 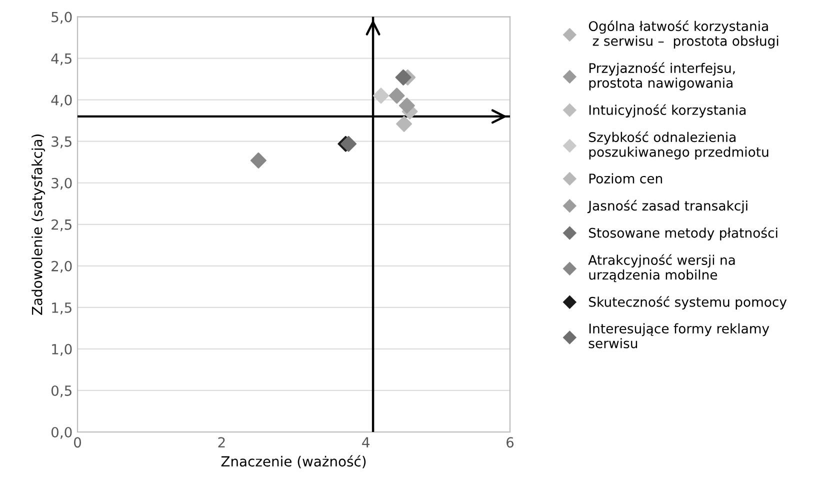 What do you see at coordinates (62, 18) in the screenshot?
I see `y-tick-label: 5,0` at bounding box center [62, 18].